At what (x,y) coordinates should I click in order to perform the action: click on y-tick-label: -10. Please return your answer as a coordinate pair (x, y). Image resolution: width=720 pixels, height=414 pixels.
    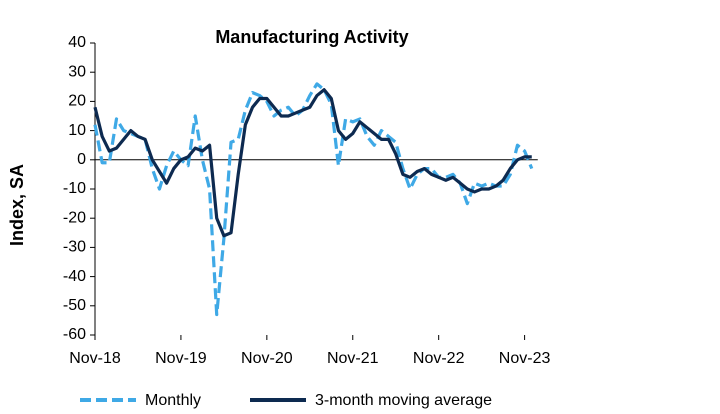
    Looking at the image, I should click on (74, 188).